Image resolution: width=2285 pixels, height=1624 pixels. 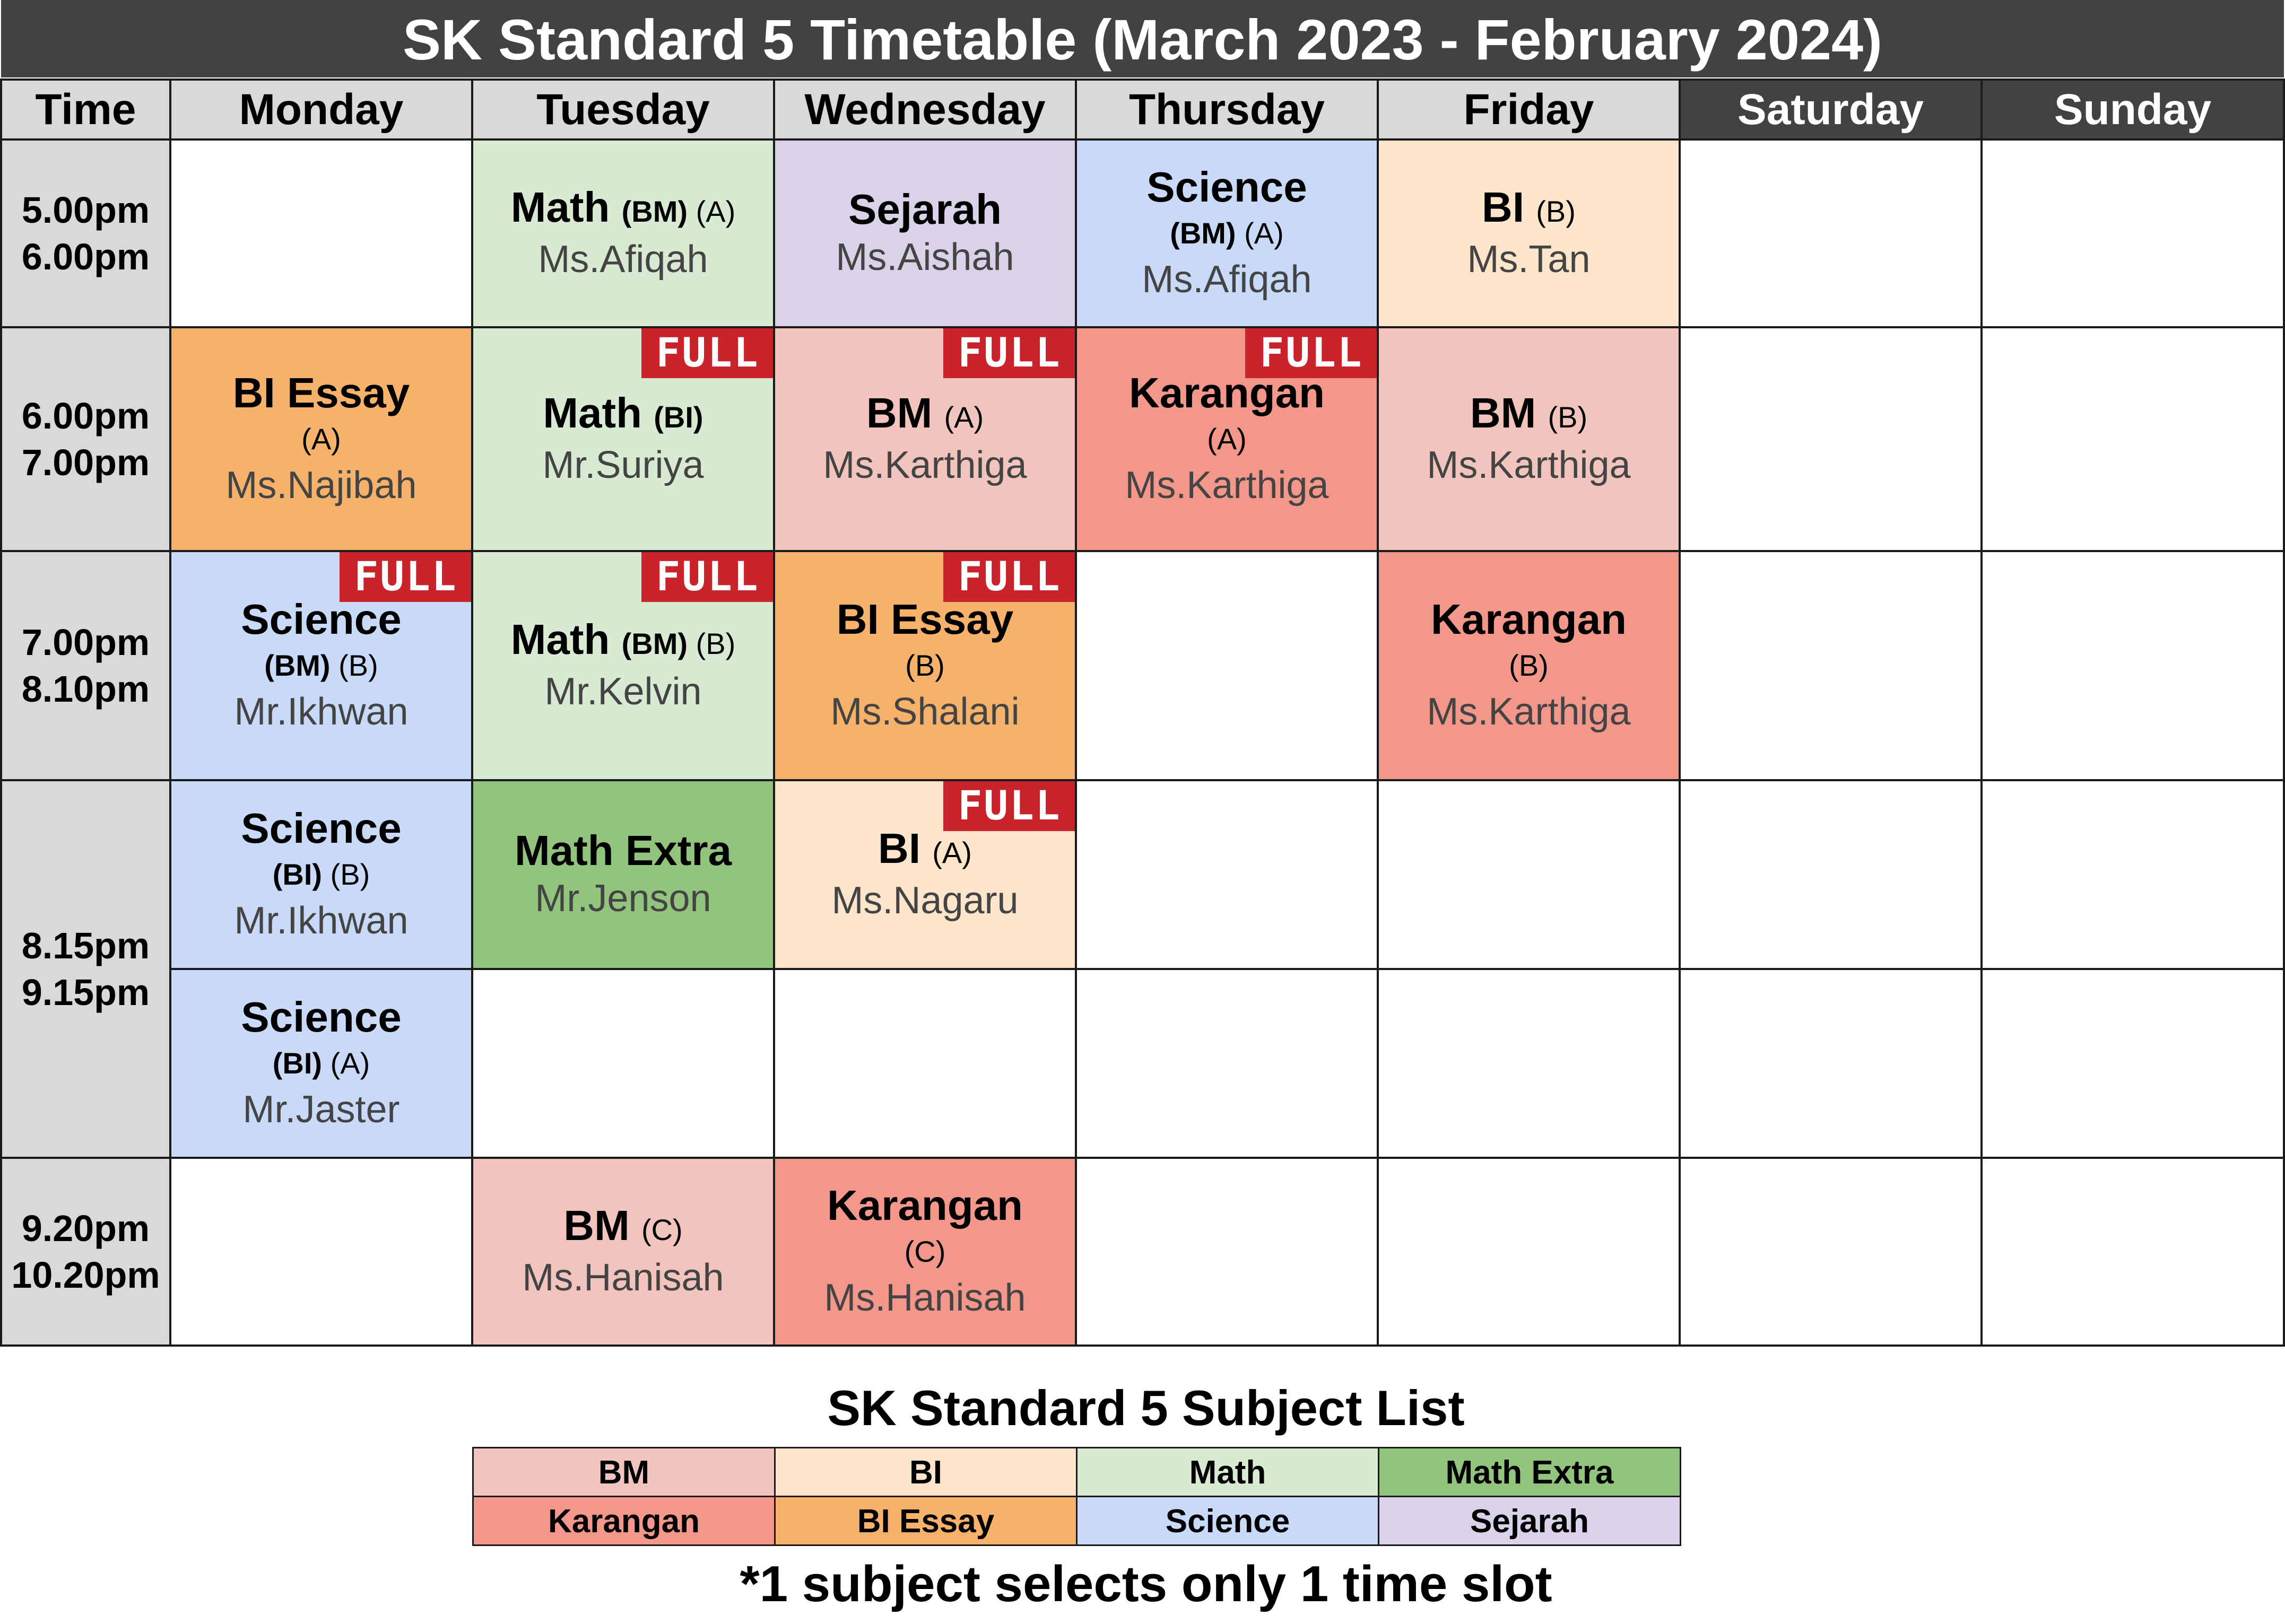 What do you see at coordinates (86, 109) in the screenshot?
I see `header-time: Time` at bounding box center [86, 109].